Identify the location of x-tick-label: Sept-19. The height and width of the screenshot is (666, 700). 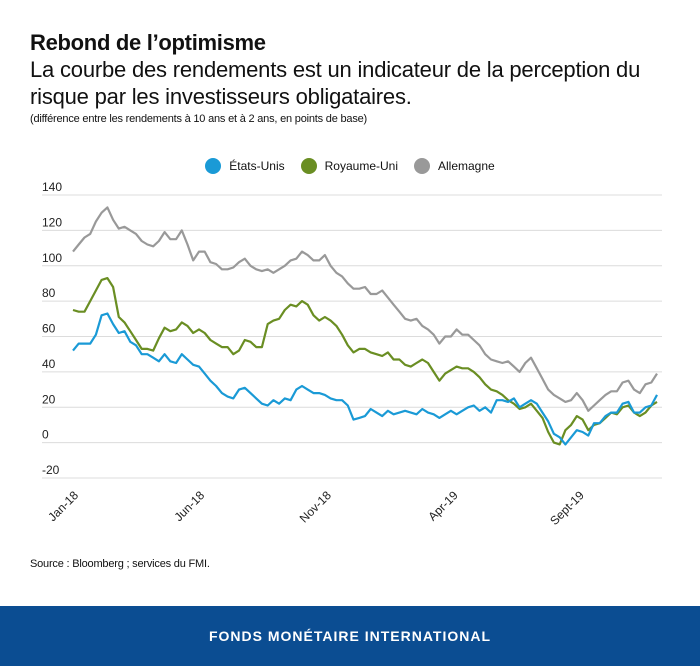
(567, 508).